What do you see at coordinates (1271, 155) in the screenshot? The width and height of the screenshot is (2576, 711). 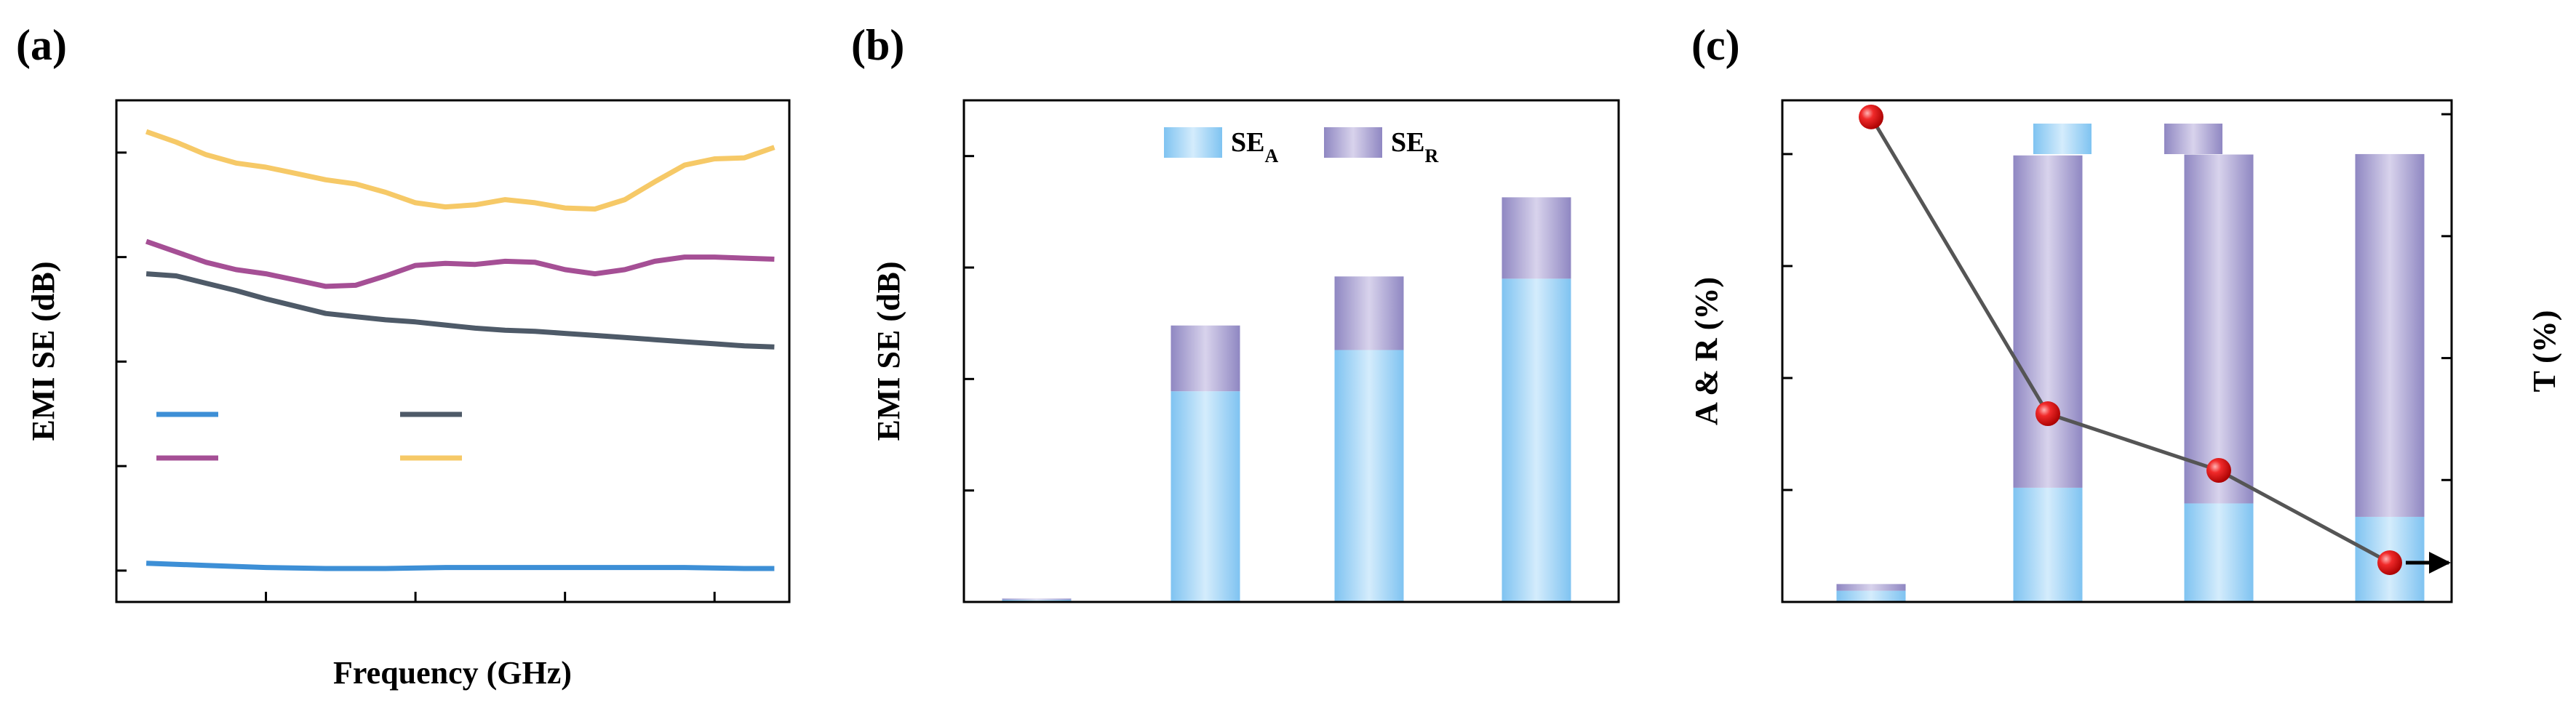 I see `legend-label-sub: A` at bounding box center [1271, 155].